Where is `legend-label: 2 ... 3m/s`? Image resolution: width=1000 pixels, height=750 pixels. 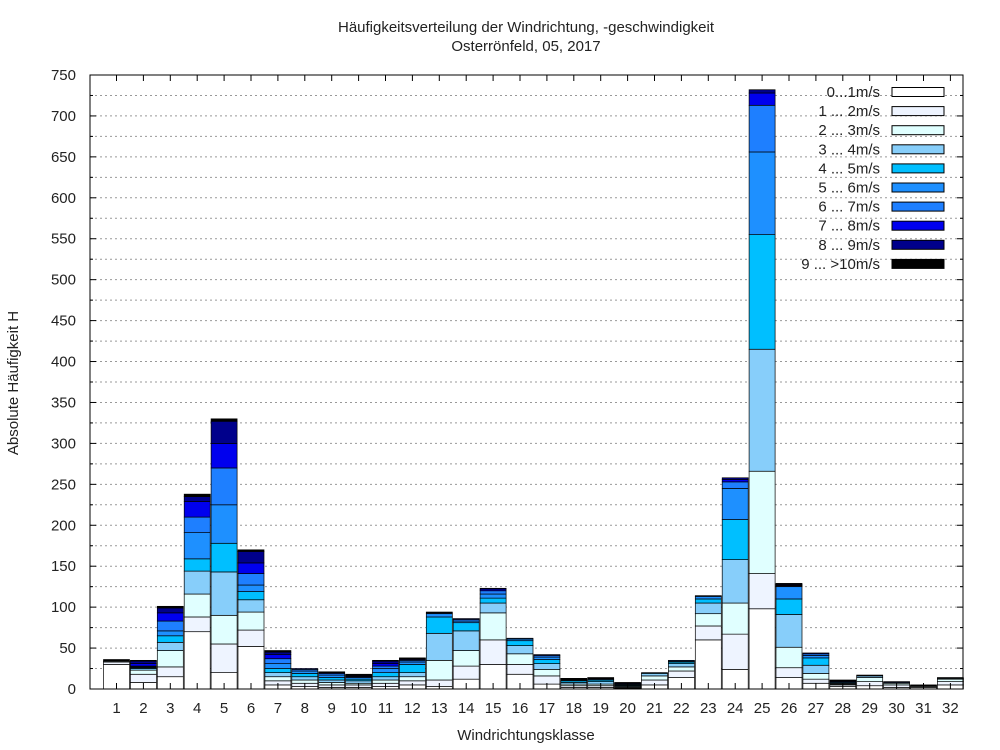
legend-label: 2 ... 3m/s is located at coordinates (849, 130).